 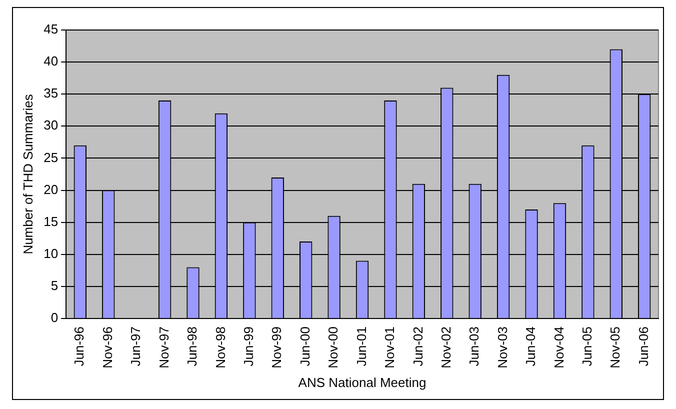 What do you see at coordinates (79, 346) in the screenshot?
I see `x-tick-label: Jun-96` at bounding box center [79, 346].